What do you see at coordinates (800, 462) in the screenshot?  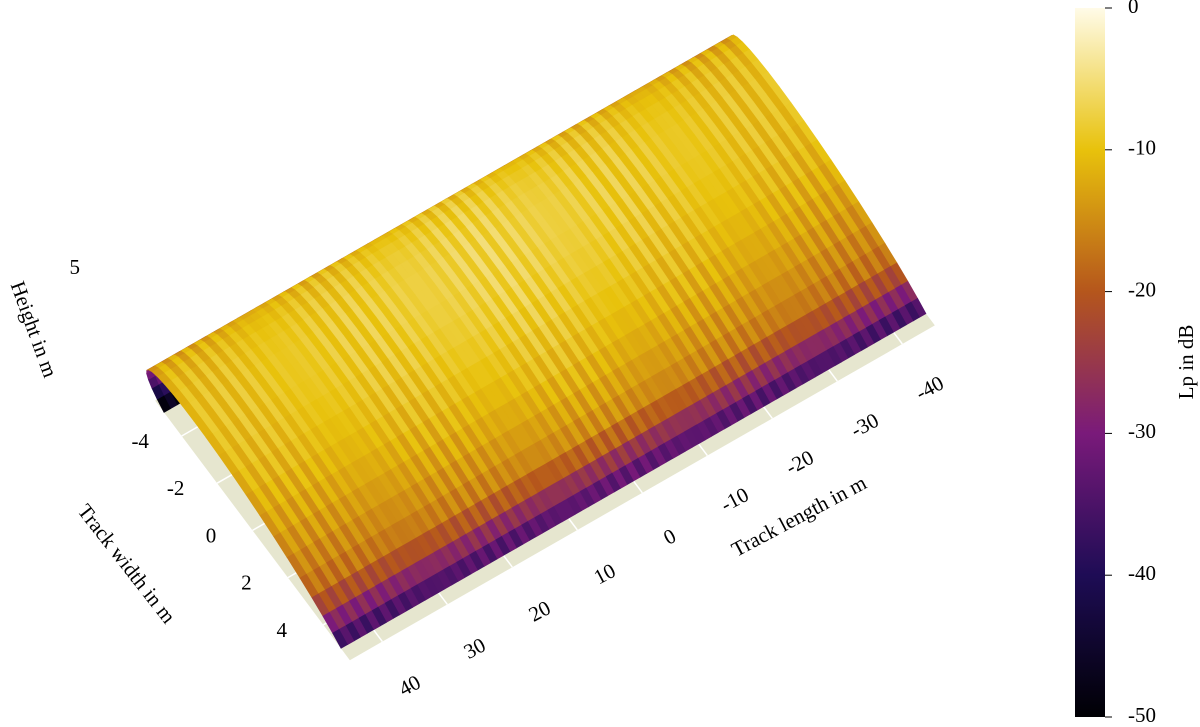 I see `x-tick-label: -20` at bounding box center [800, 462].